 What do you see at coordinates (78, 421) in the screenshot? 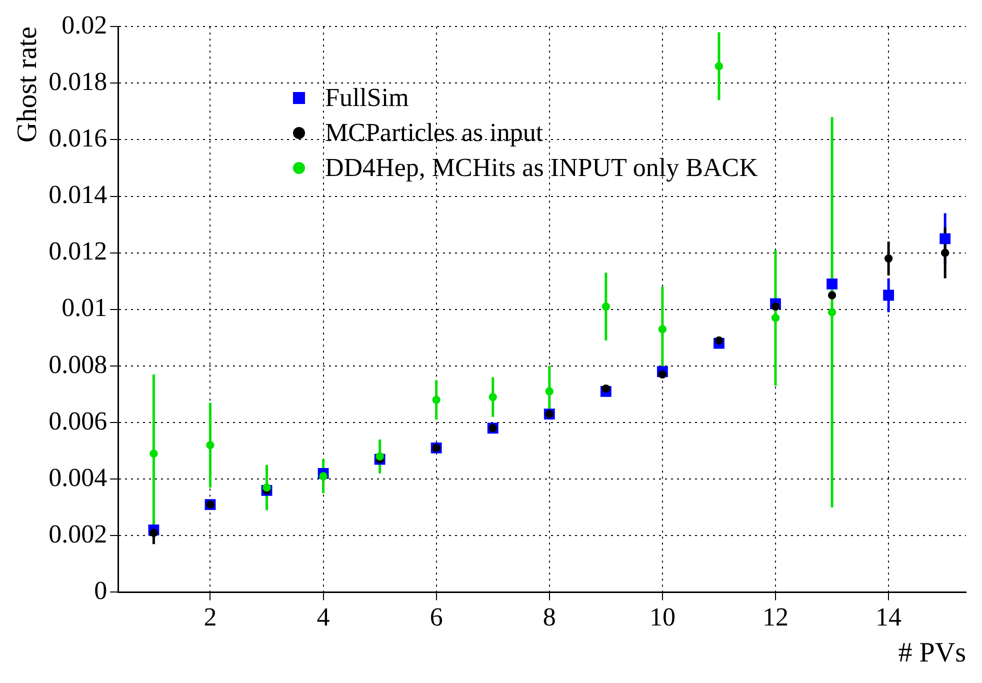
I see `y-tick-label: 0.006` at bounding box center [78, 421].